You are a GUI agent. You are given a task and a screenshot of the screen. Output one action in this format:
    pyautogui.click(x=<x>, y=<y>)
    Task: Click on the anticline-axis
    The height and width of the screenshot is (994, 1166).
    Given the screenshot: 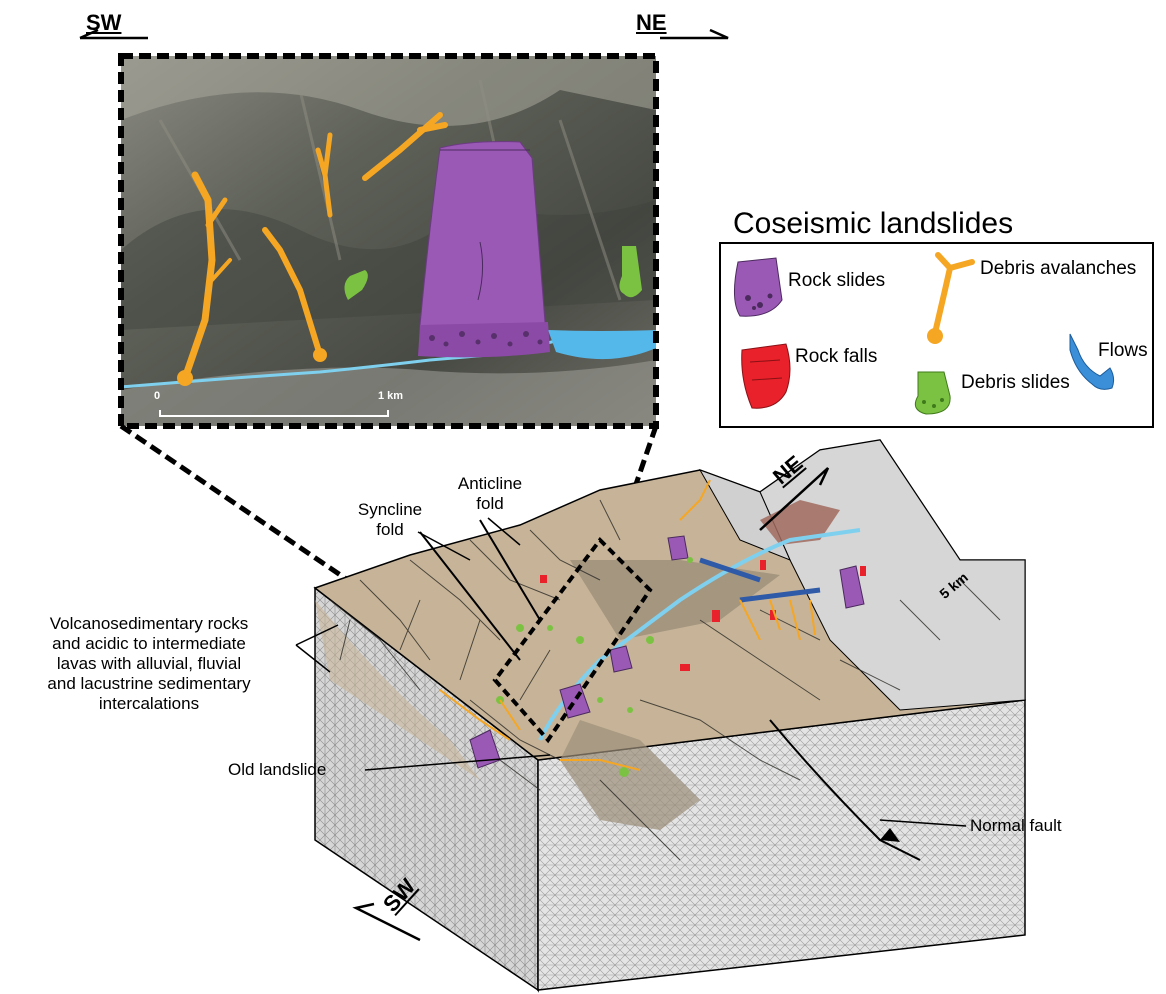 What is the action you would take?
    pyautogui.click(x=510, y=570)
    